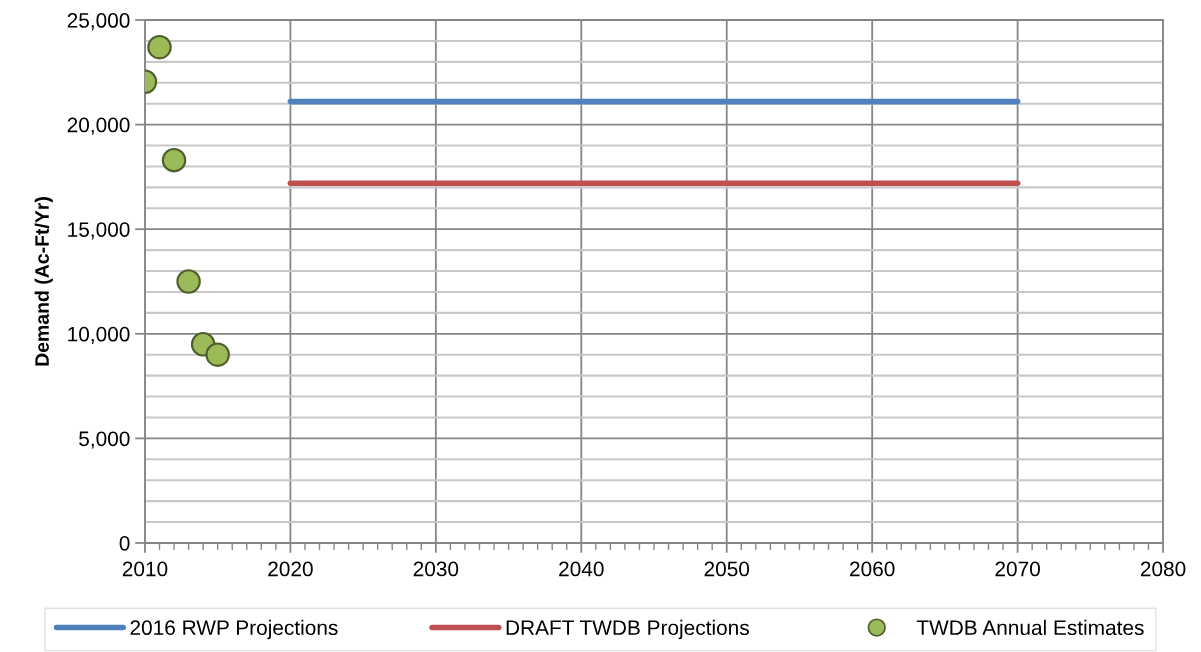  Describe the element at coordinates (1030, 627) in the screenshot. I see `legend-label: TWDB Annual Estimates` at that location.